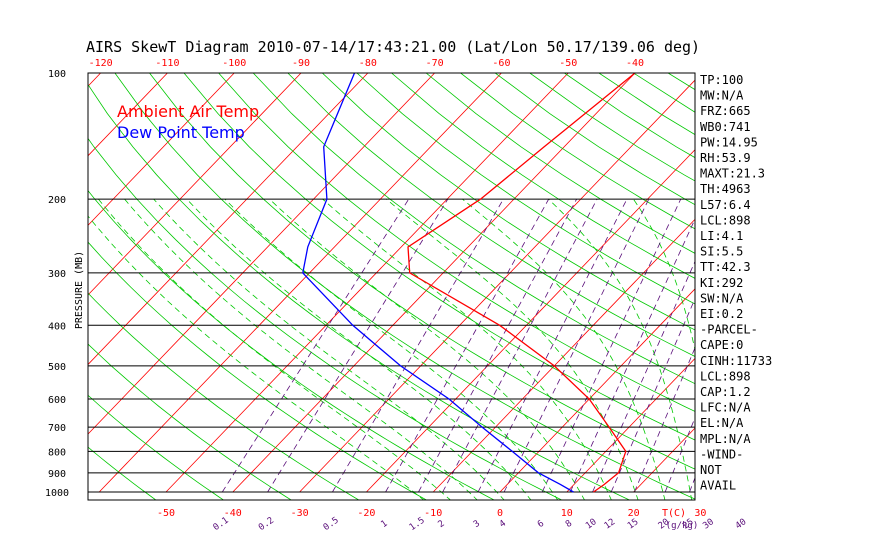  Describe the element at coordinates (721, 454) in the screenshot. I see `index-item: -WIND-` at that location.